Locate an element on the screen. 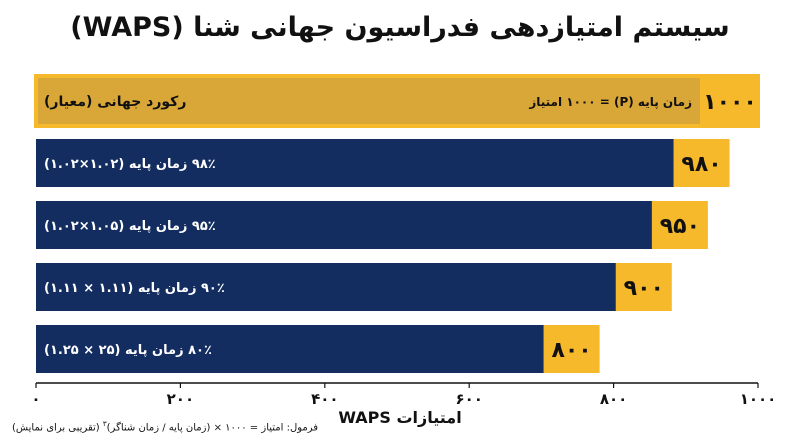 This screenshot has height=447, width=800. x-tick-label: ۲۰۰ is located at coordinates (180, 399).